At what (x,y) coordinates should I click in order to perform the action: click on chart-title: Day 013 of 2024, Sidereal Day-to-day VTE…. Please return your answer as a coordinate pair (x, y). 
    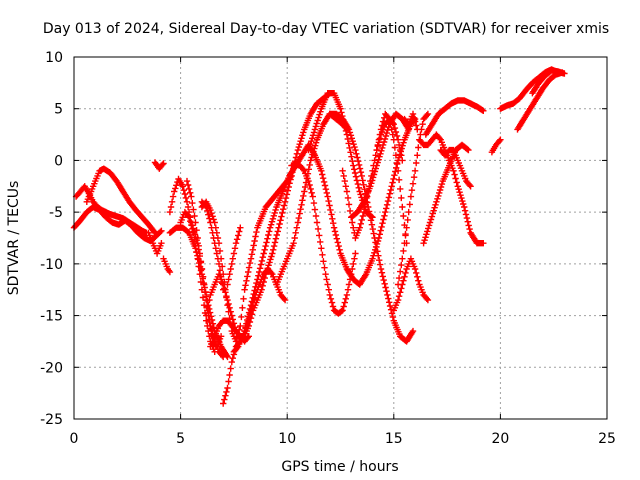
    Looking at the image, I should click on (326, 29).